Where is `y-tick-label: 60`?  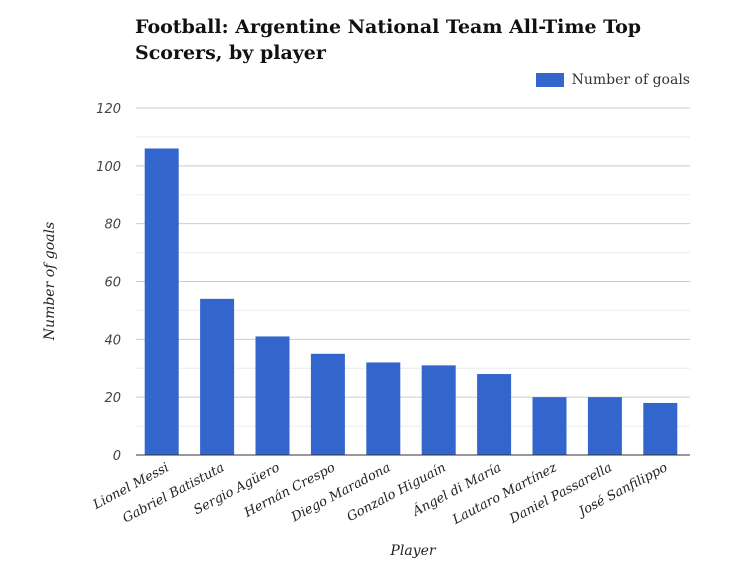
y-tick-label: 60 is located at coordinates (112, 283).